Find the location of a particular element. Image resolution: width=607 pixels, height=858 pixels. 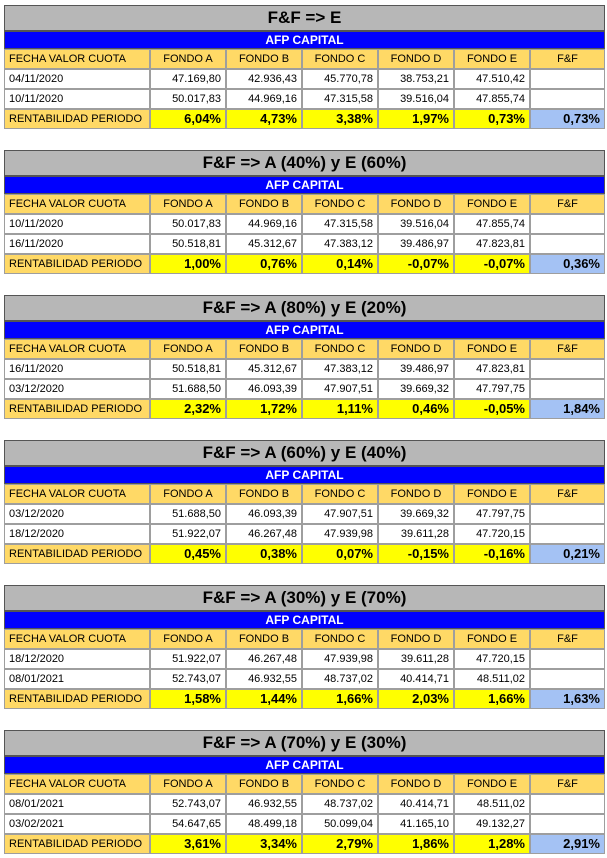

result-value: -0,07% is located at coordinates (416, 264).